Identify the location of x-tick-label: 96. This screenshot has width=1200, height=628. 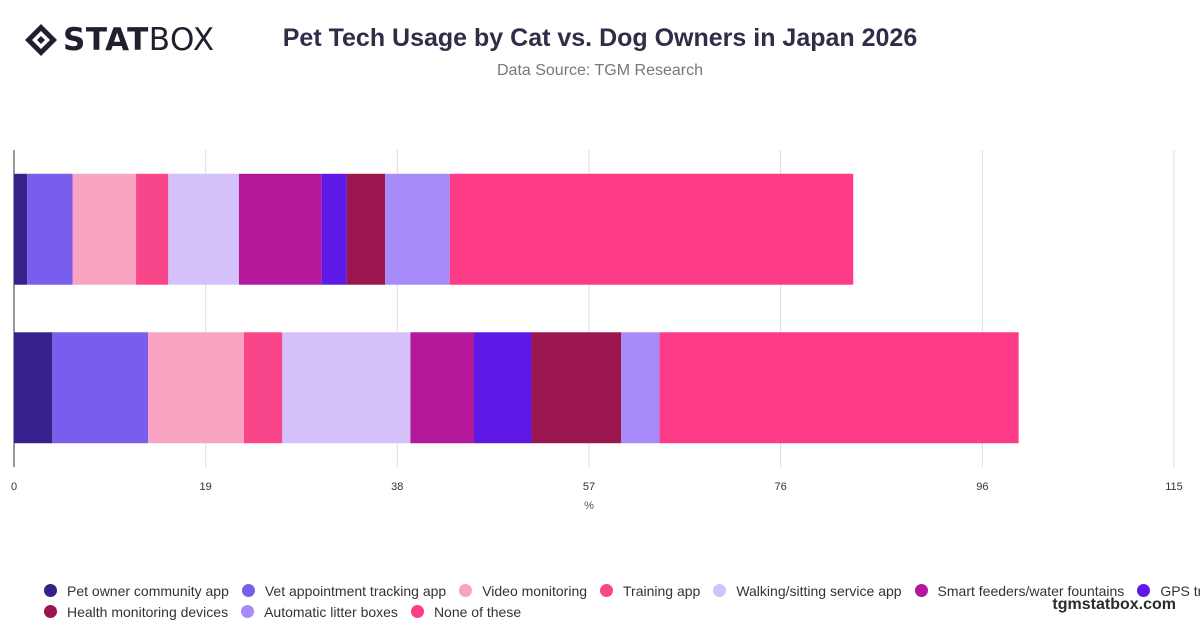
(982, 487).